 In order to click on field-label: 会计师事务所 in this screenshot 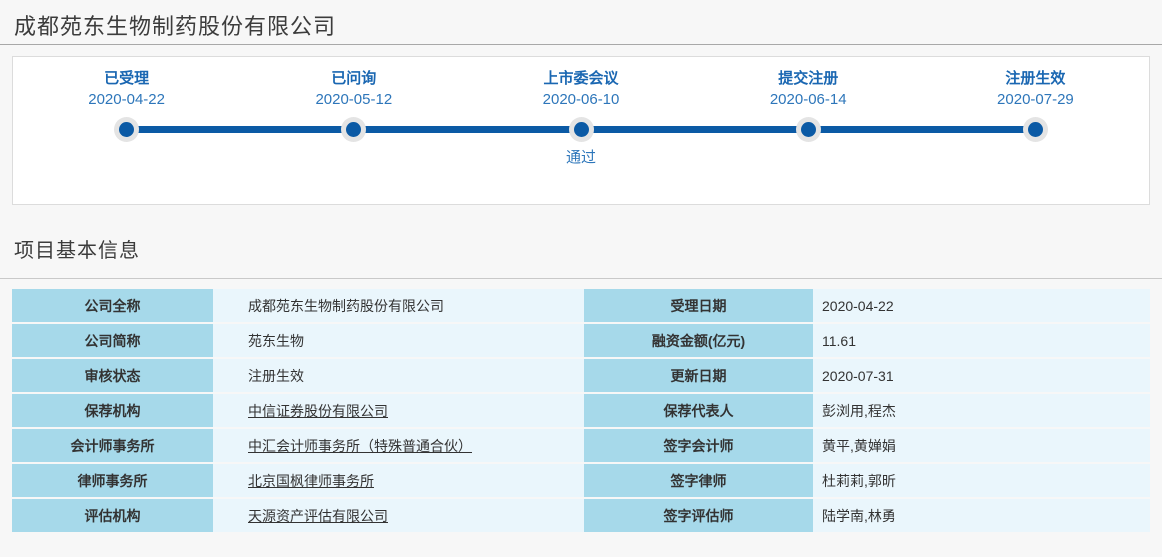, I will do `click(112, 446)`.